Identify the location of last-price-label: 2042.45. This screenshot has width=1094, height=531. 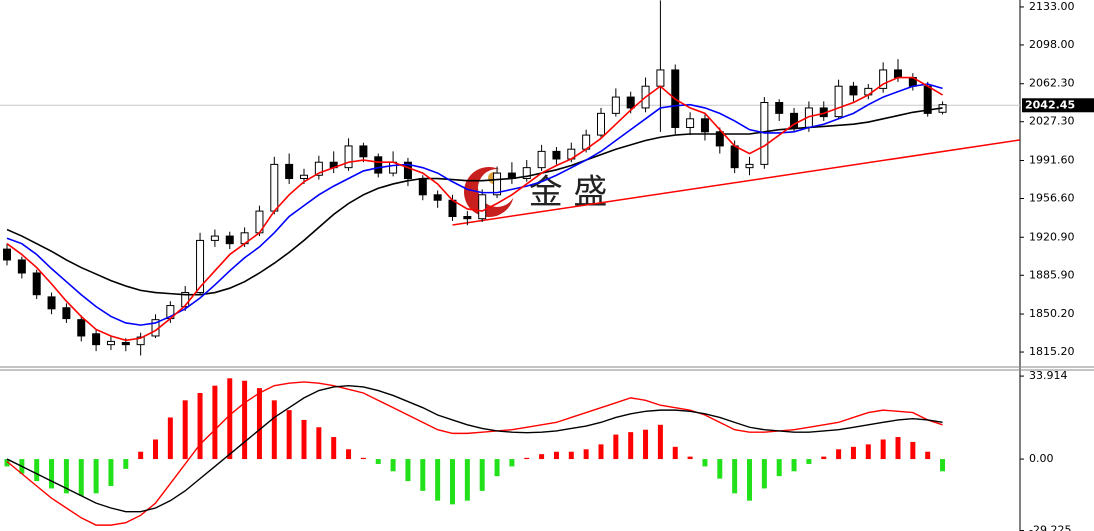
(1050, 104).